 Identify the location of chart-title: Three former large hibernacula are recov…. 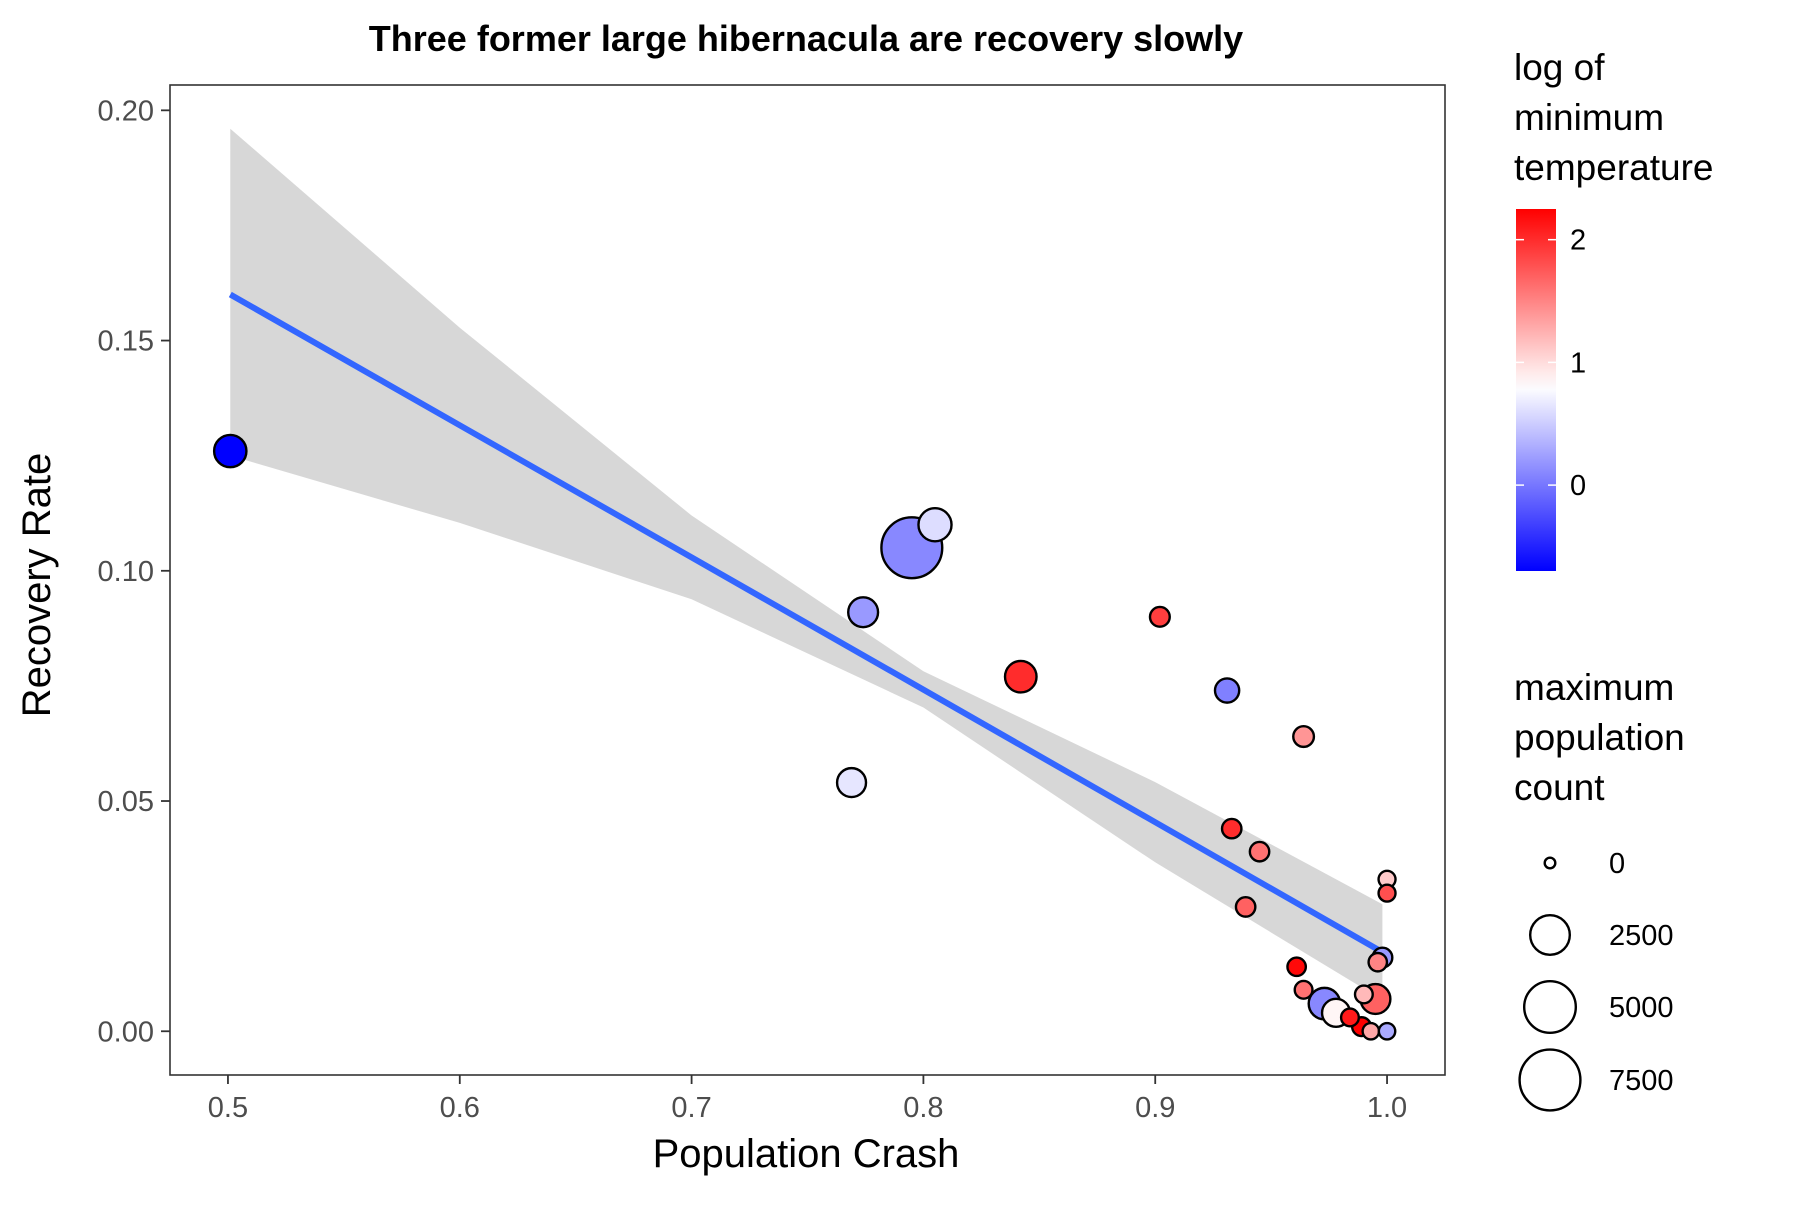
(806, 38).